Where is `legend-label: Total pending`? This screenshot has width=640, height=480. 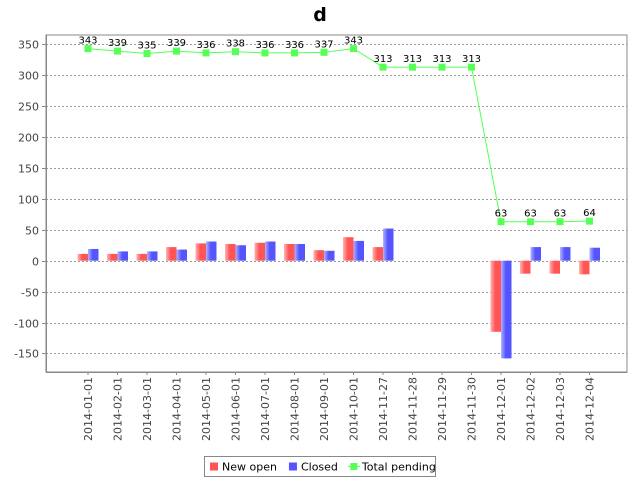
legend-label: Total pending is located at coordinates (398, 467).